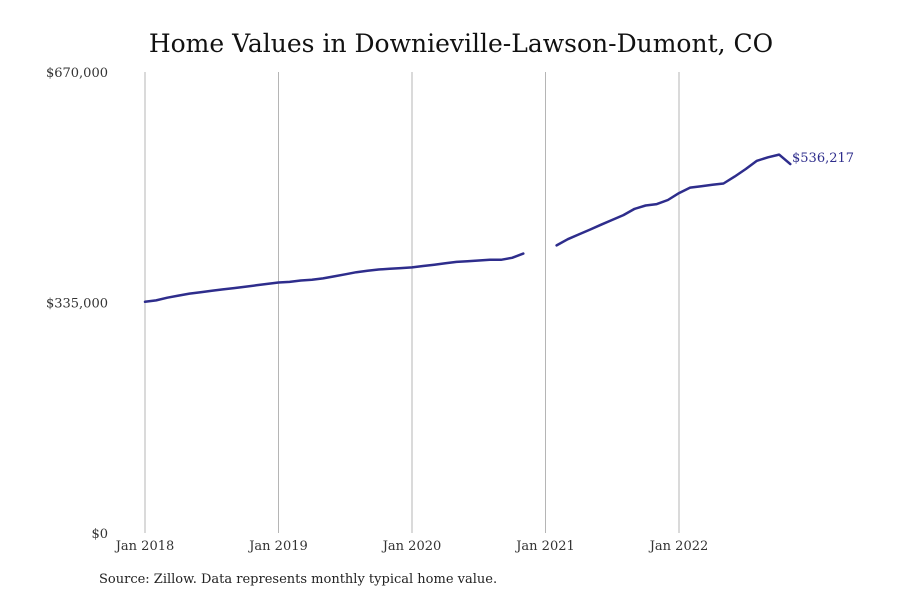 This screenshot has width=900, height=600. Describe the element at coordinates (823, 158) in the screenshot. I see `end-value-label: $536,217` at that location.